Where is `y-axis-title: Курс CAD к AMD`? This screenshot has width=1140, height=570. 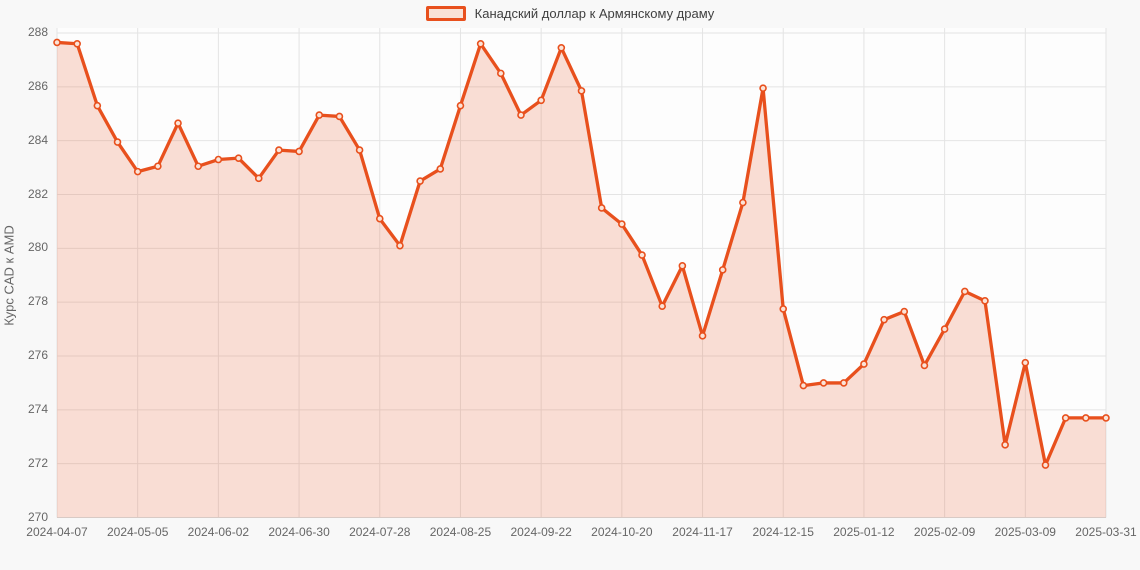
y-axis-title: Курс CAD к AMD is located at coordinates (9, 275).